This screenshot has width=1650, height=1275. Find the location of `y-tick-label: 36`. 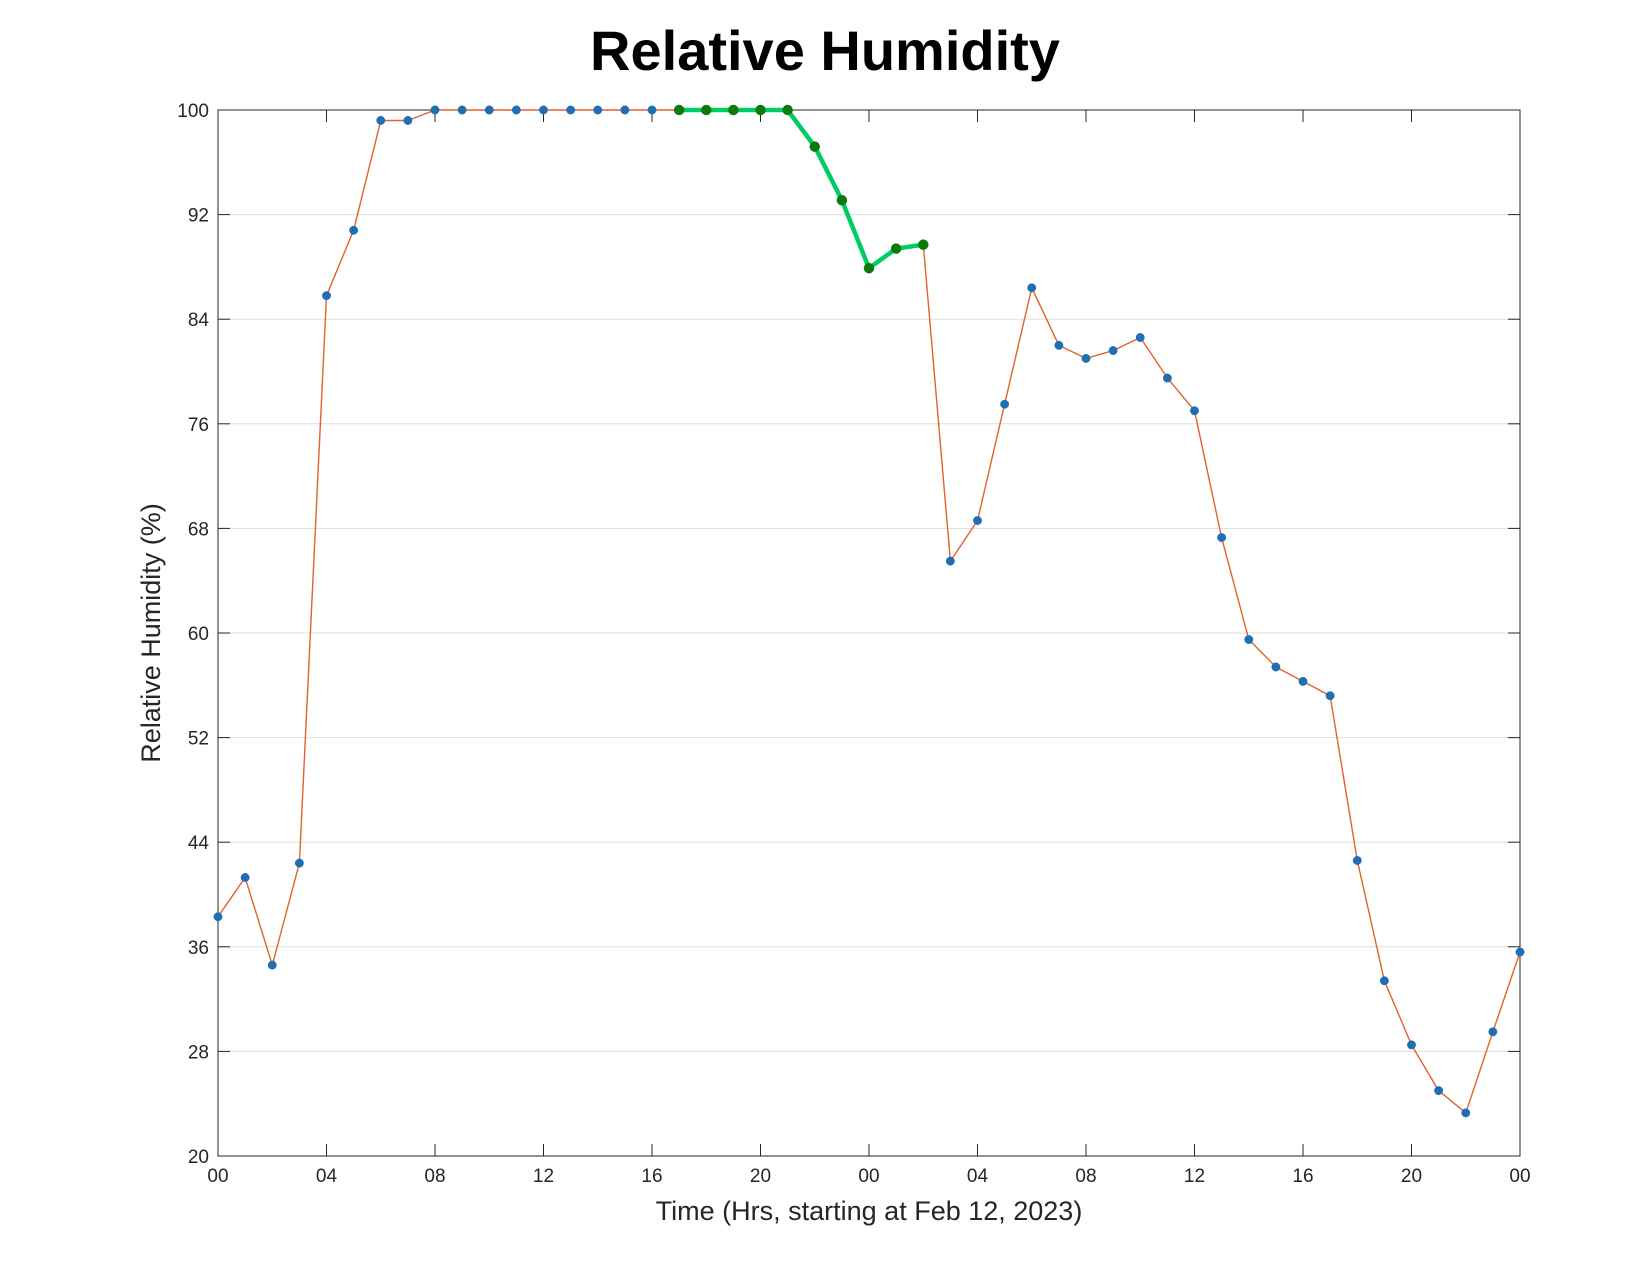

y-tick-label: 36 is located at coordinates (198, 948).